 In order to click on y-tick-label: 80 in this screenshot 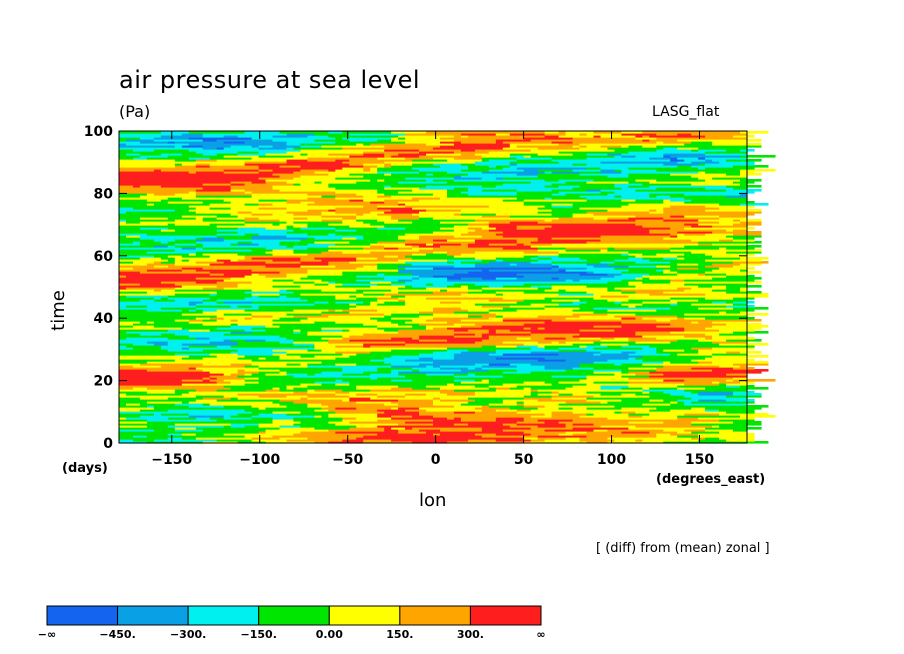, I will do `click(104, 194)`.